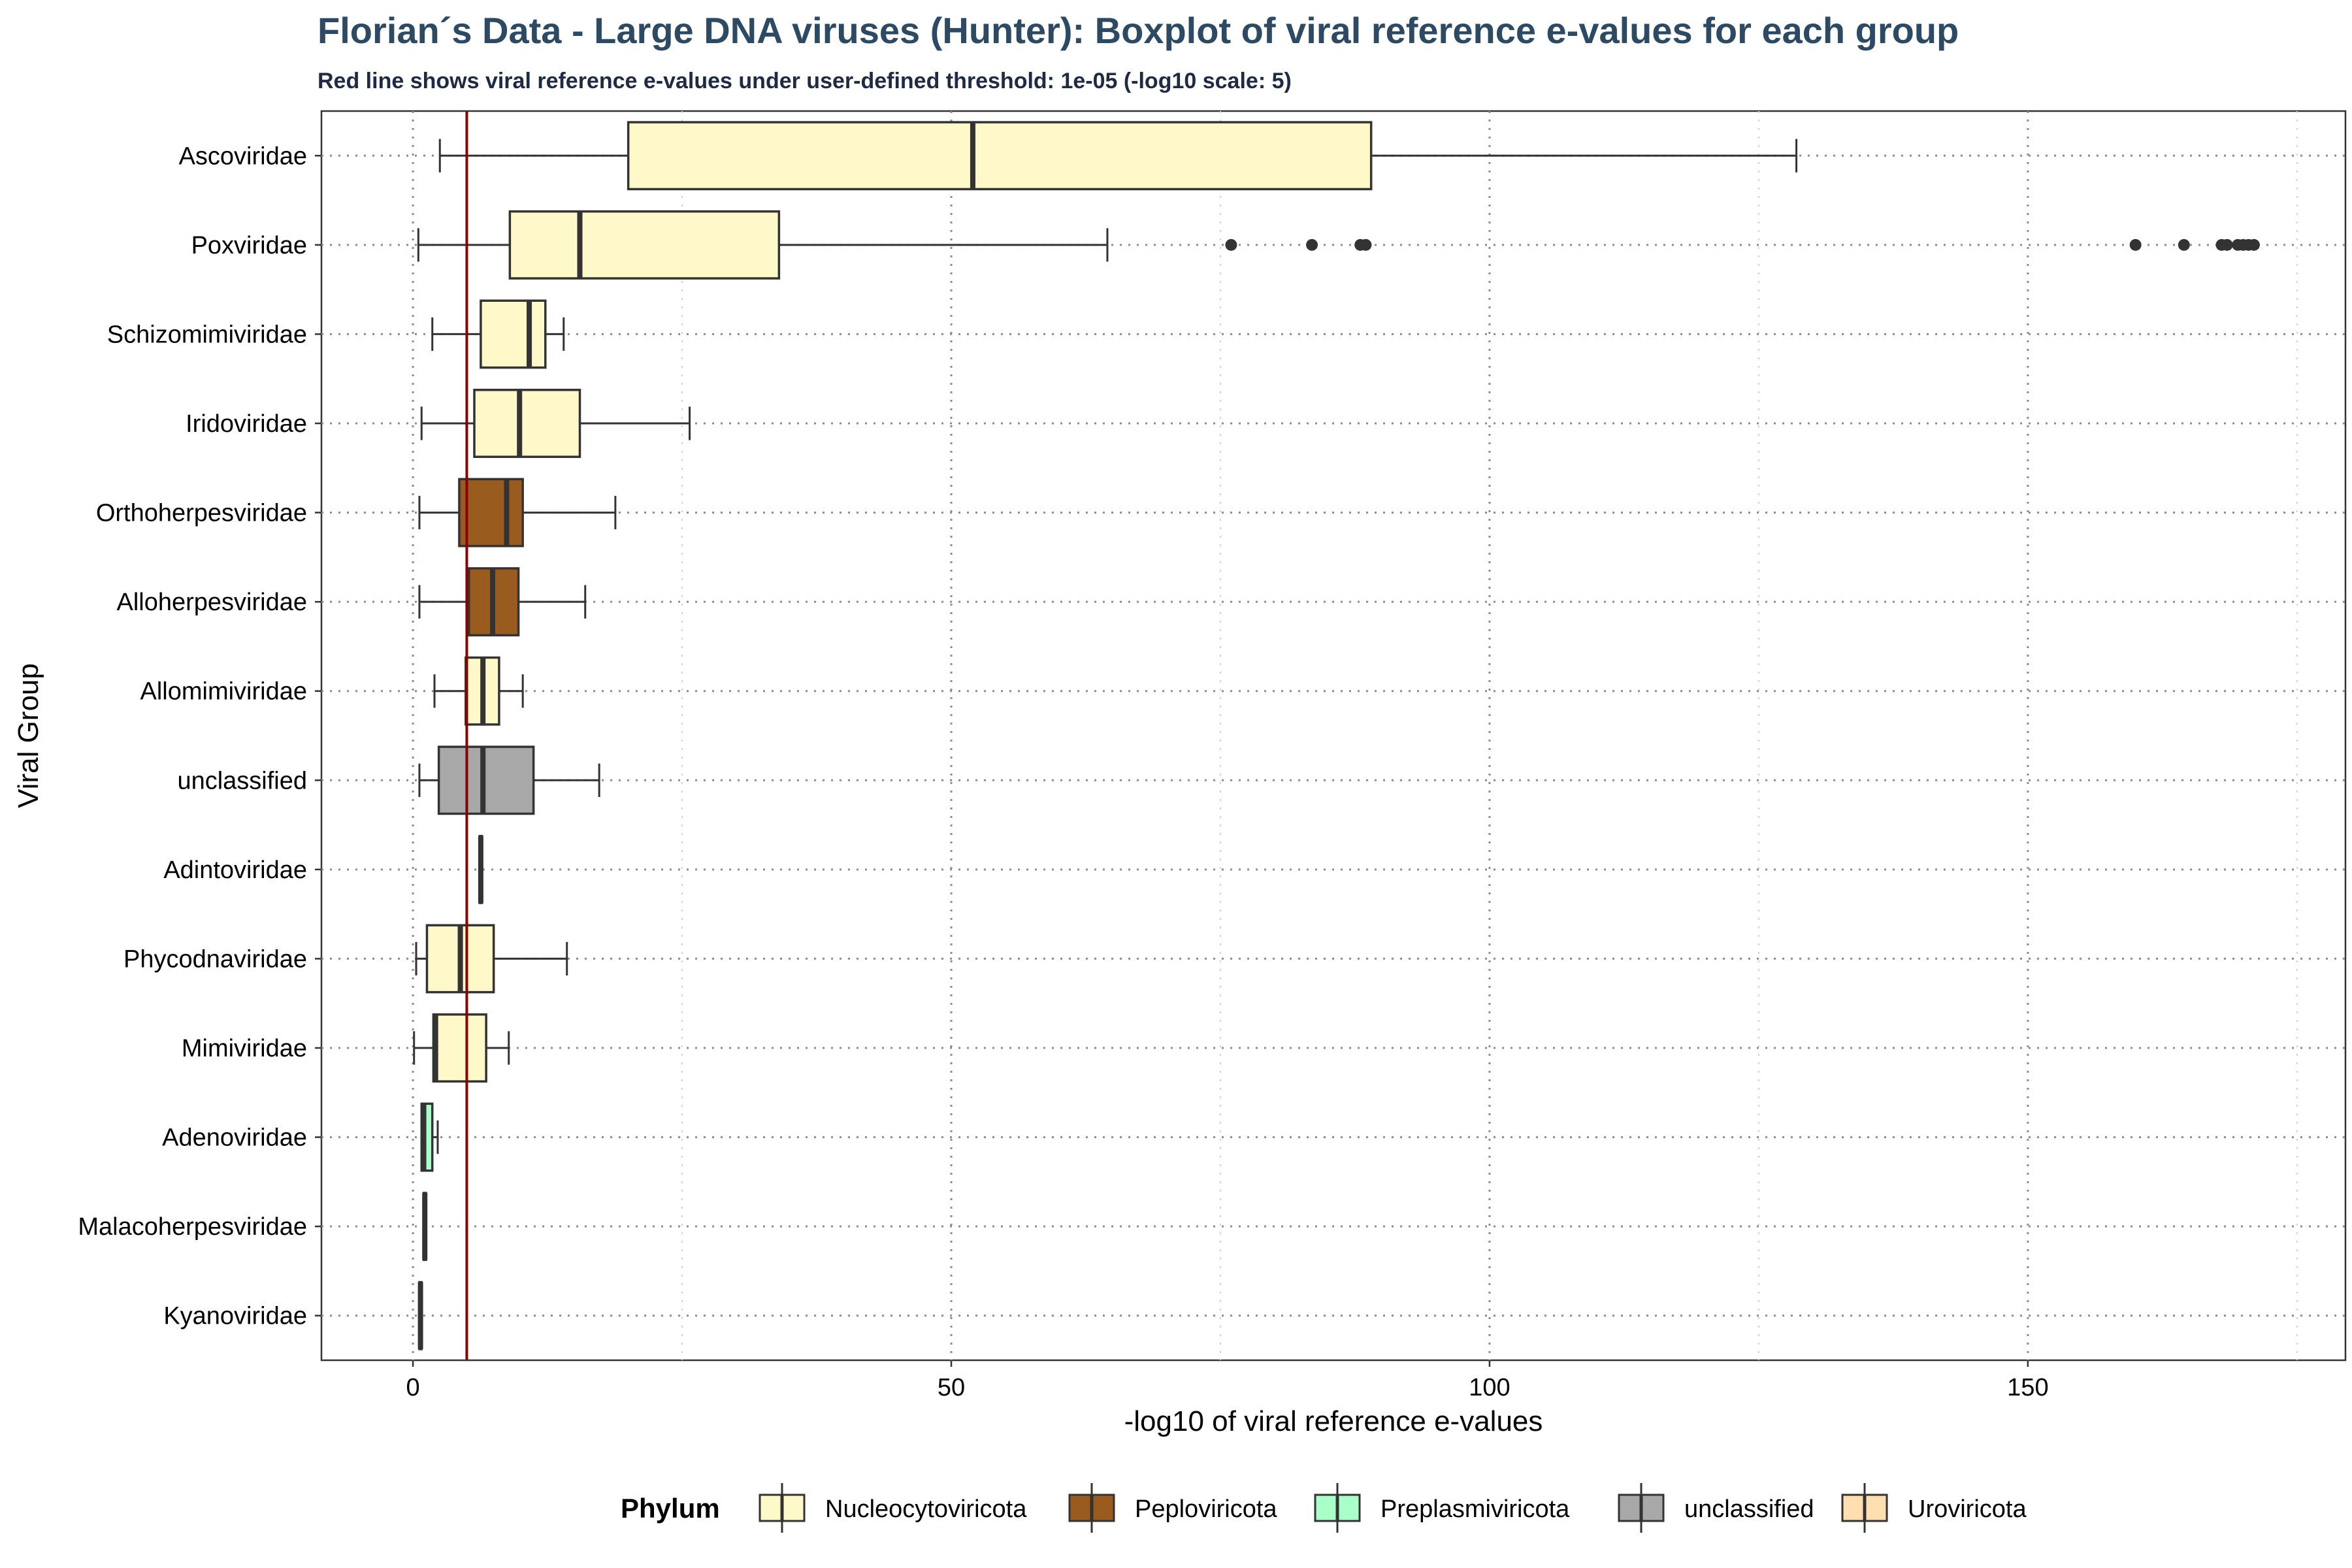  Describe the element at coordinates (243, 156) in the screenshot. I see `y-tick-label: Ascoviridae` at that location.